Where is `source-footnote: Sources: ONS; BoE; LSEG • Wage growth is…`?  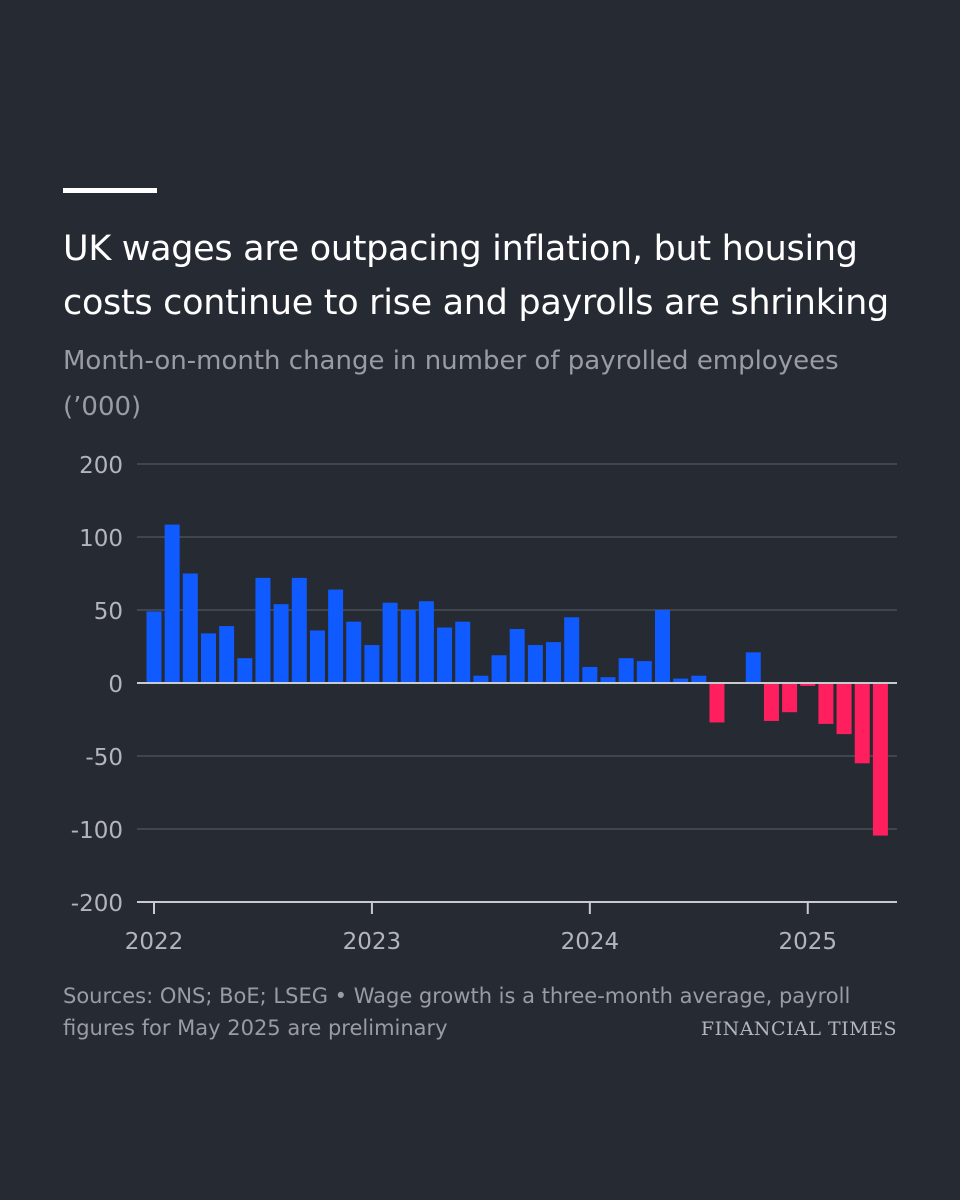 source-footnote: Sources: ONS; BoE; LSEG • Wage growth is… is located at coordinates (457, 1012).